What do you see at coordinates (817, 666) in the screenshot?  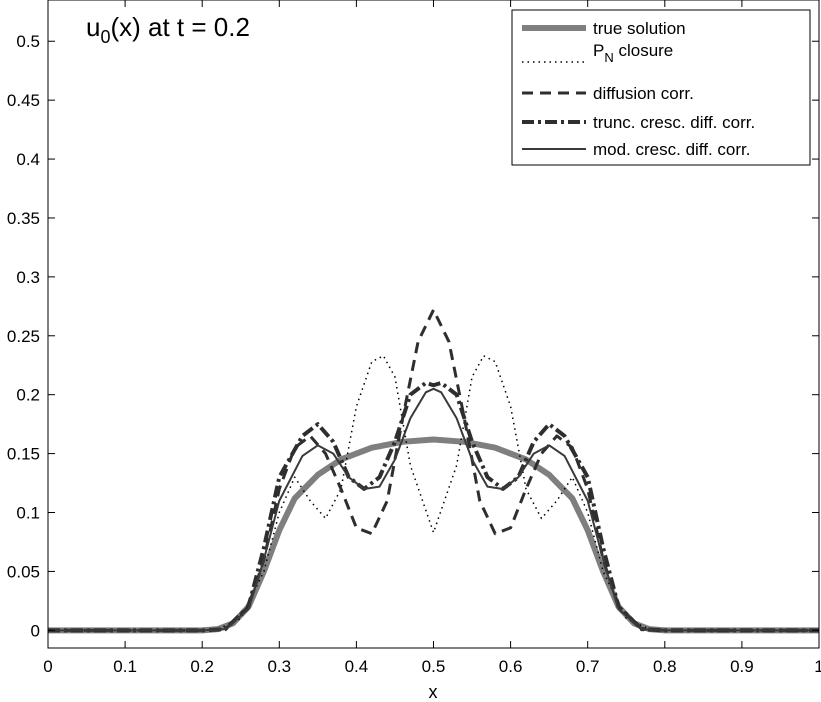 I see `x-tick-label: 1` at bounding box center [817, 666].